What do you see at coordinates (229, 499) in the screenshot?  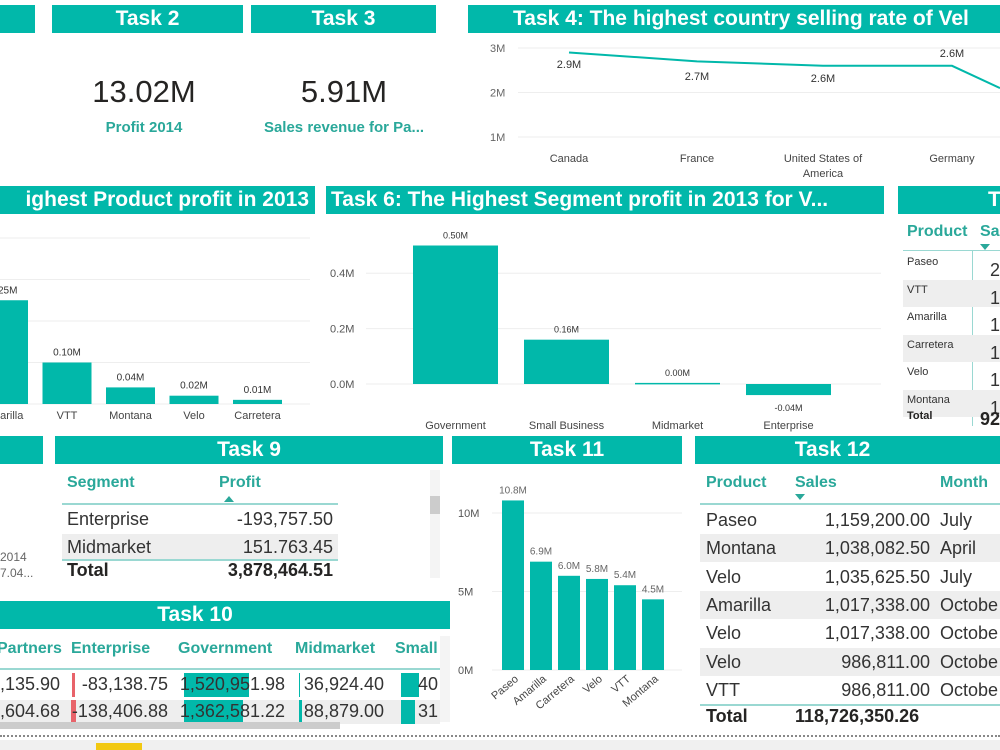 I see `sort-ascending-icon` at bounding box center [229, 499].